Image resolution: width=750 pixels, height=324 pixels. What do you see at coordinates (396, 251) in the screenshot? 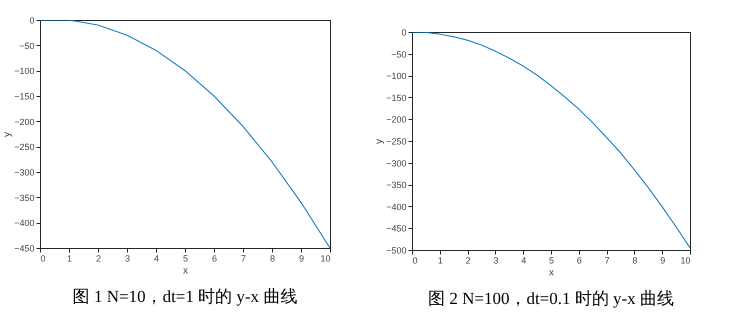
I see `y-tick-label: −500` at bounding box center [396, 251].